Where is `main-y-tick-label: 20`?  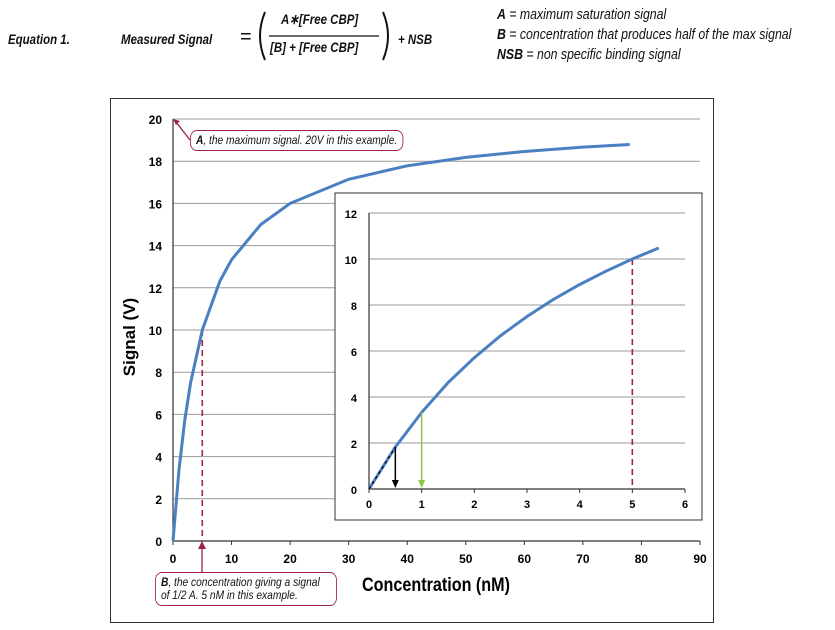 main-y-tick-label: 20 is located at coordinates (156, 120).